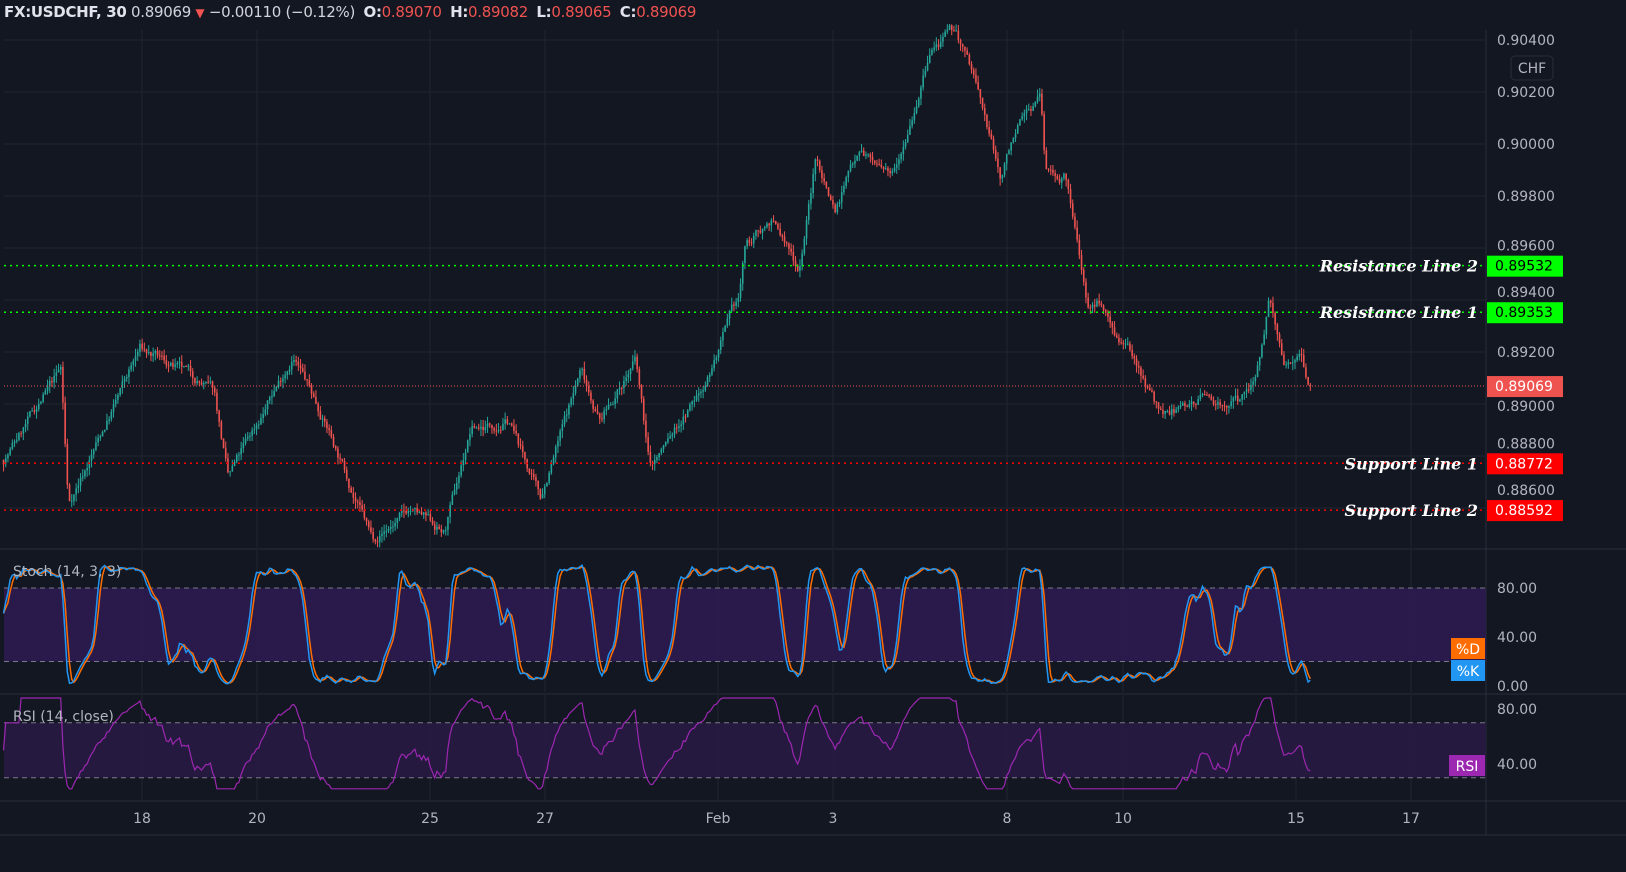 Image resolution: width=1626 pixels, height=872 pixels. What do you see at coordinates (1398, 312) in the screenshot?
I see `resistance-line-label: Resistance Line 1` at bounding box center [1398, 312].